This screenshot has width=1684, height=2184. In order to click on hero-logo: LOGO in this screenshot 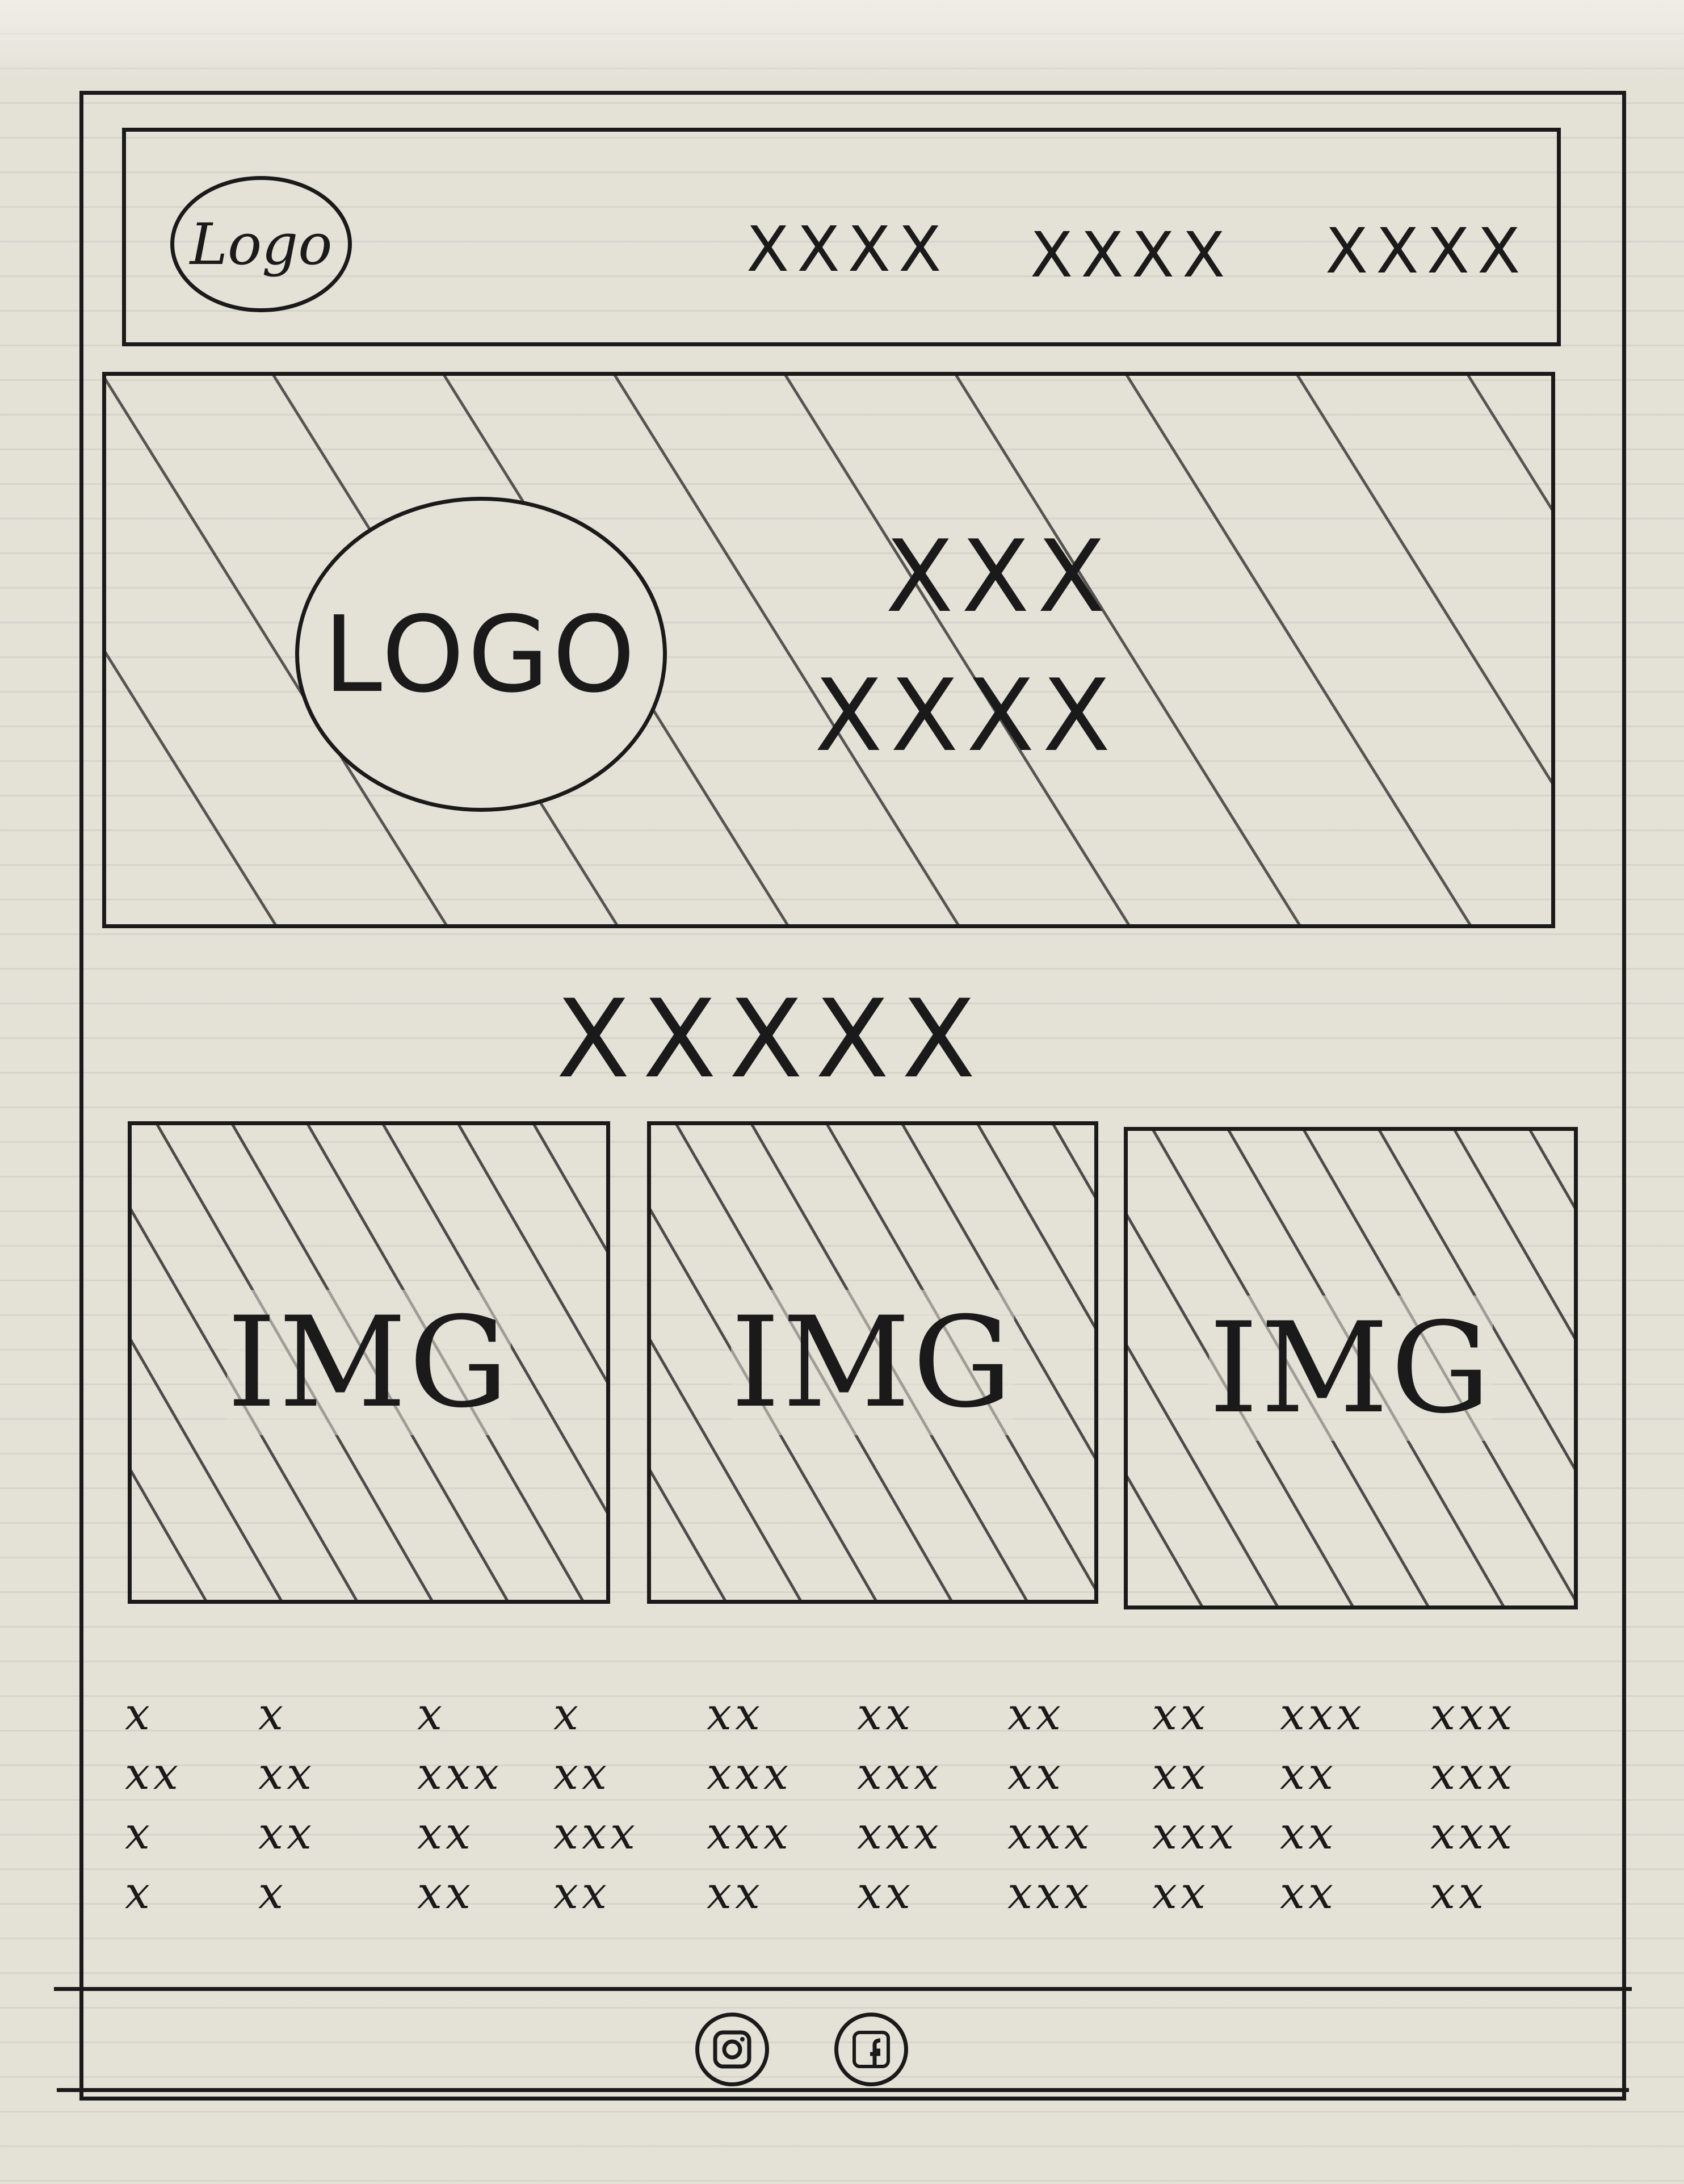, I will do `click(481, 654)`.